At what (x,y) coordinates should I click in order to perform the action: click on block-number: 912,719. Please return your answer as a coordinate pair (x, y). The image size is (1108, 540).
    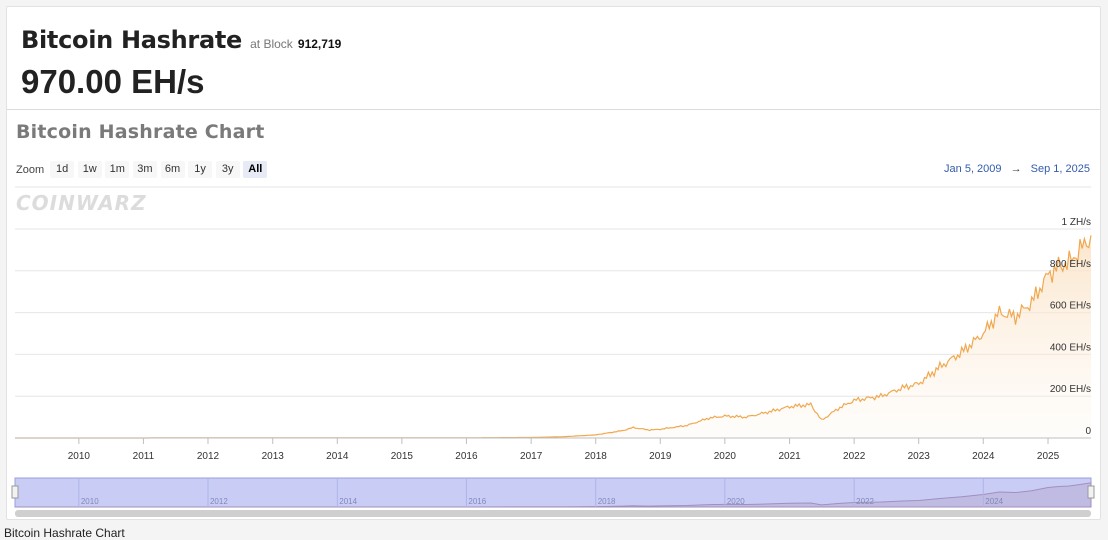
    Looking at the image, I should click on (319, 44).